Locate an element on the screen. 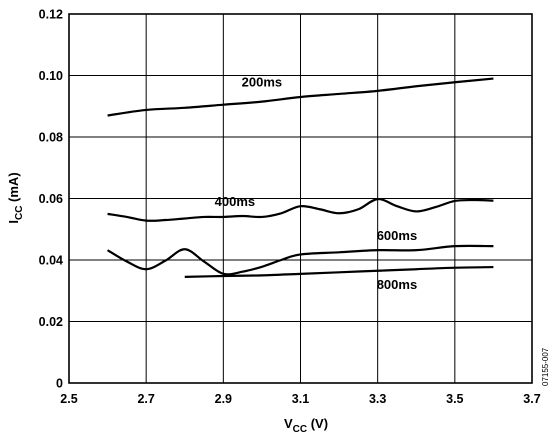 This screenshot has width=553, height=440. series-label-600ms: 600ms is located at coordinates (397, 235).